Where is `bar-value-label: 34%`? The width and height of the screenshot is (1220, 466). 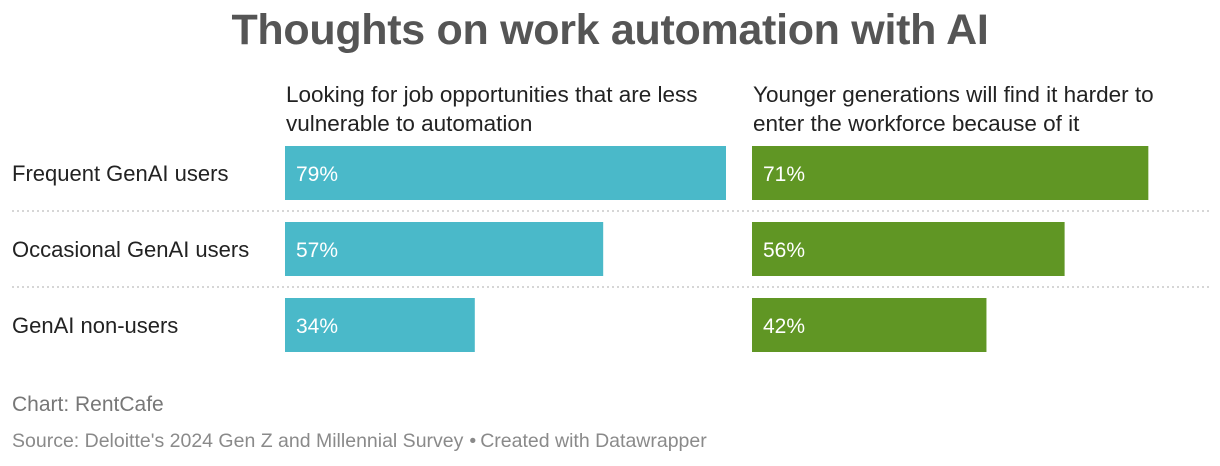 bar-value-label: 34% is located at coordinates (317, 326).